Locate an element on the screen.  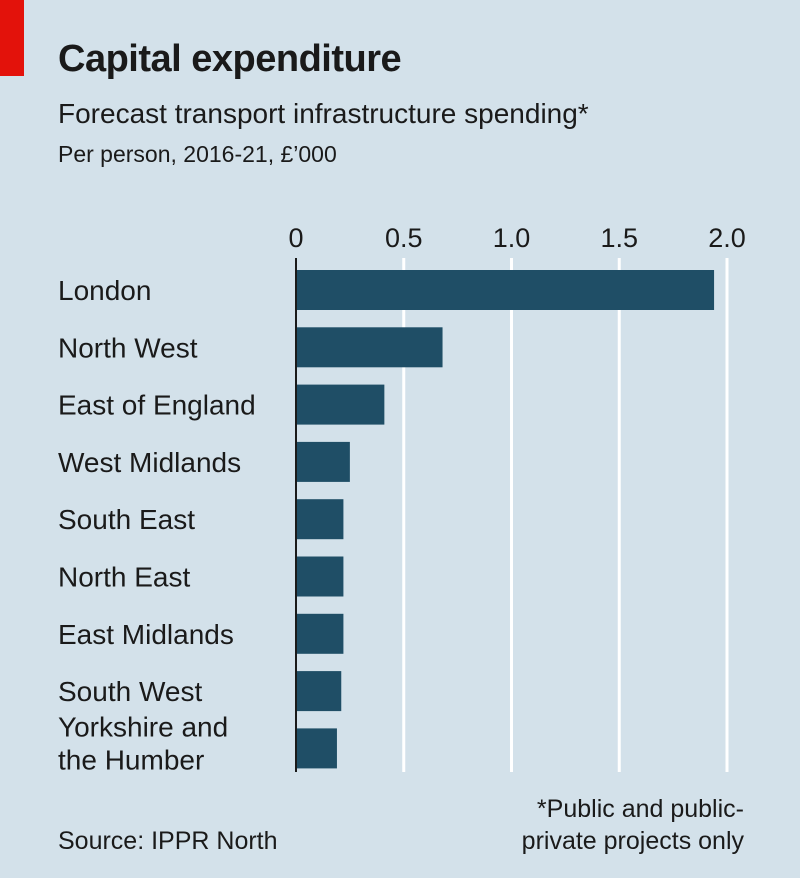
bar-north-east is located at coordinates (320, 576).